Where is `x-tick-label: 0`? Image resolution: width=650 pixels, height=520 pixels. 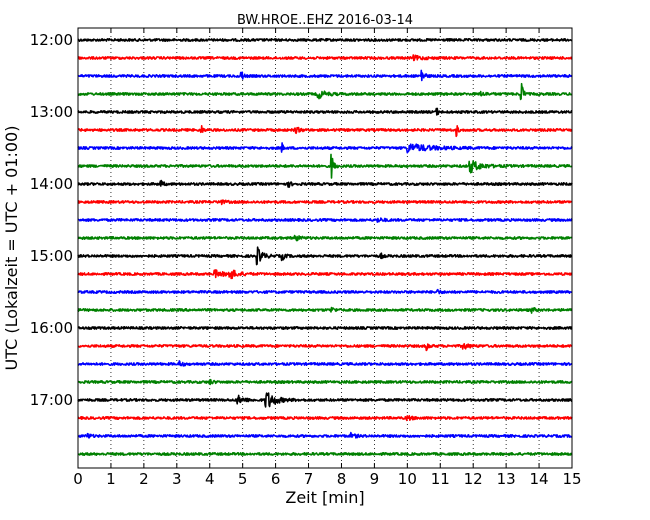 x-tick-label: 0 is located at coordinates (78, 479).